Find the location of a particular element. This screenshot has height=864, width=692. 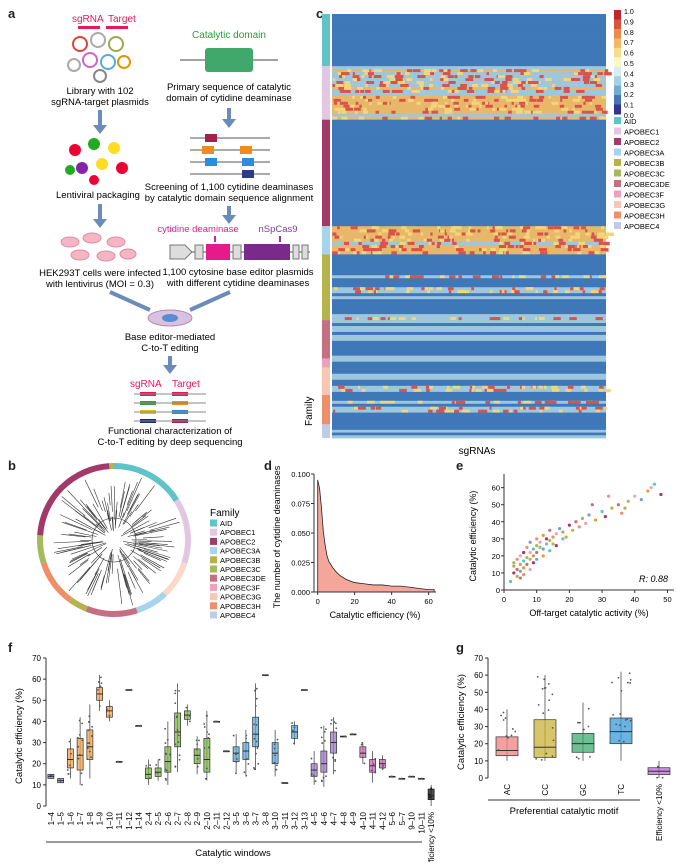

box-category-label: GC is located at coordinates (583, 790).